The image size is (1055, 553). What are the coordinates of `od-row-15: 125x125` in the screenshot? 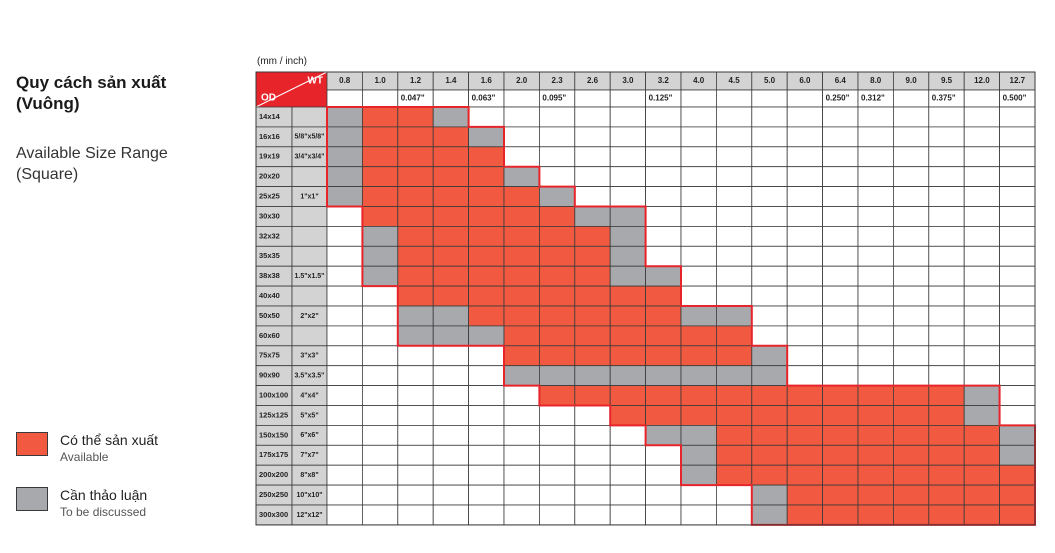 It's located at (273, 414).